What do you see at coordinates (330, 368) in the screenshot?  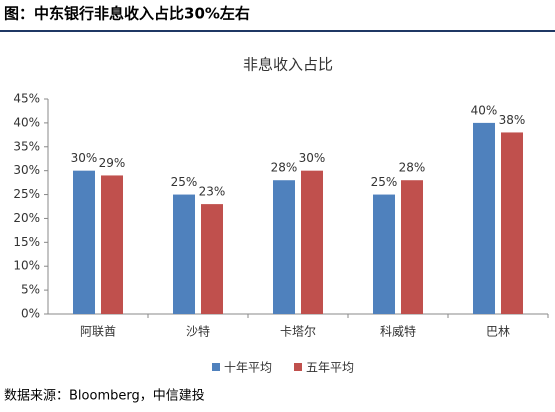 I see `legend-label: 五年平均` at bounding box center [330, 368].